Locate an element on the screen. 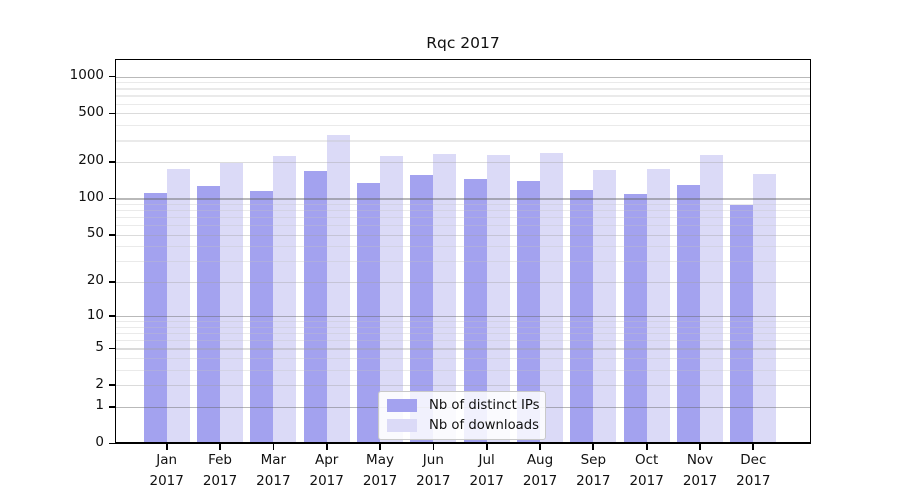 This screenshot has height=500, width=900. x-axis-label-line: Jul is located at coordinates (486, 460).